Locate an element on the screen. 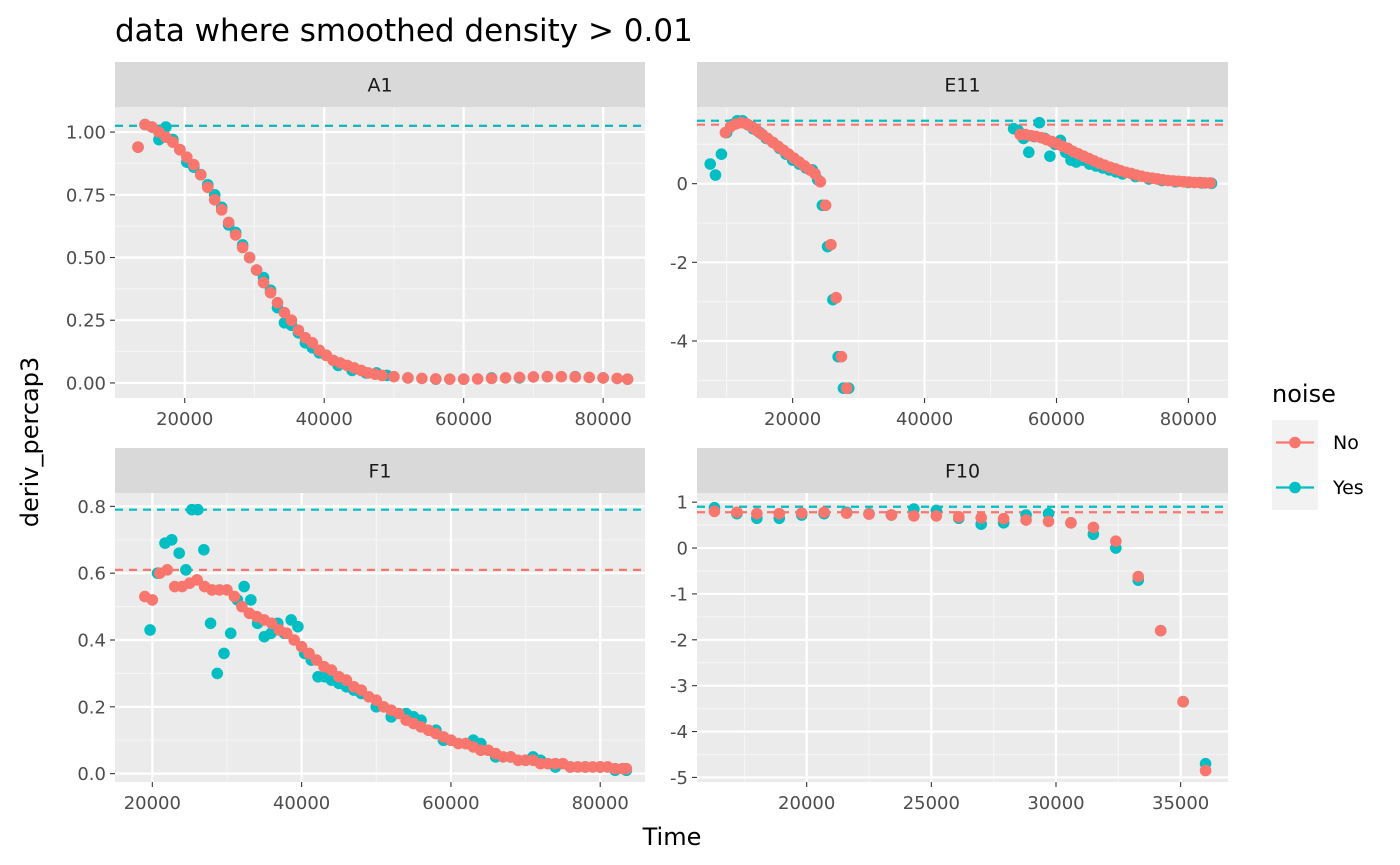  y-axis-title: deriv_percap3 is located at coordinates (30, 442).